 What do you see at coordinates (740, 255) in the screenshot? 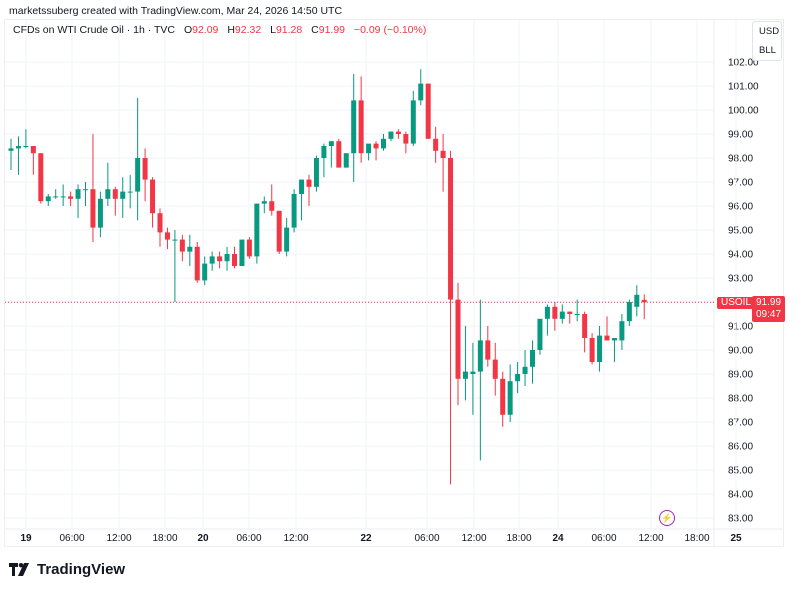
I see `y-axis-label: 94.00` at bounding box center [740, 255].